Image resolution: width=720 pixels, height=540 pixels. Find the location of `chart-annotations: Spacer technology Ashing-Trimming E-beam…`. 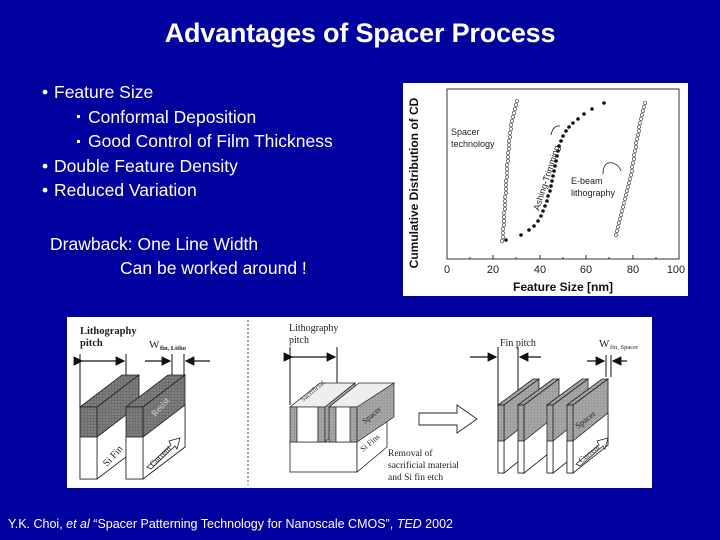

chart-annotations: Spacer technology Ashing-Trimming E-beam… is located at coordinates (533, 169).